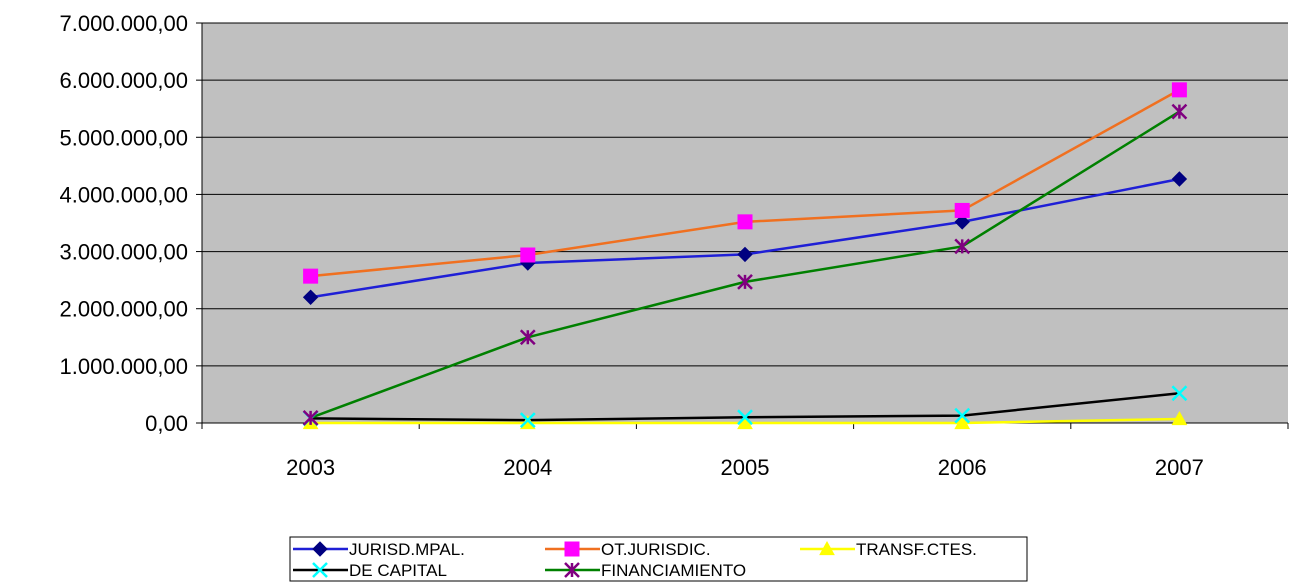  Describe the element at coordinates (1179, 467) in the screenshot. I see `x-tick-label: 2007` at that location.